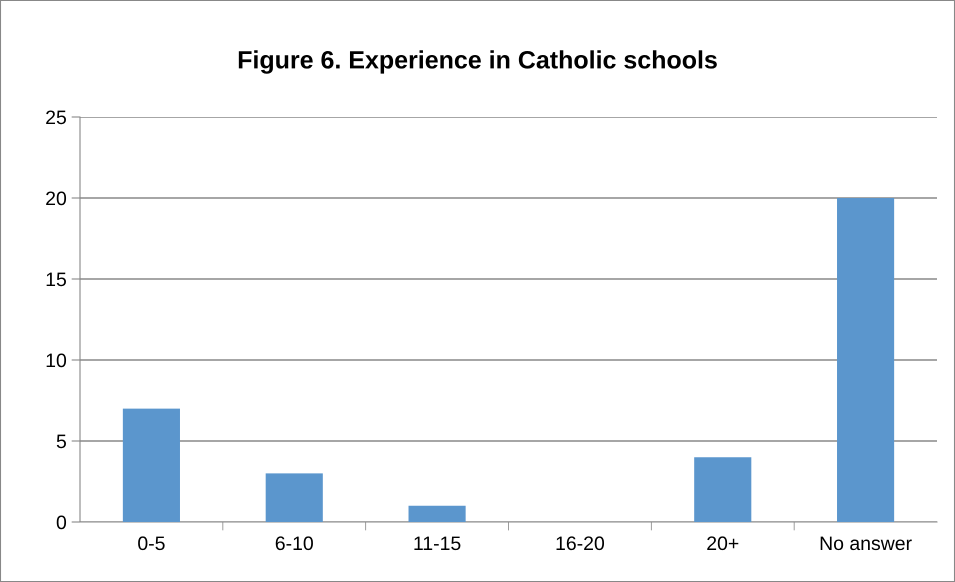  What do you see at coordinates (56, 198) in the screenshot?
I see `y-tick-label: 20` at bounding box center [56, 198].